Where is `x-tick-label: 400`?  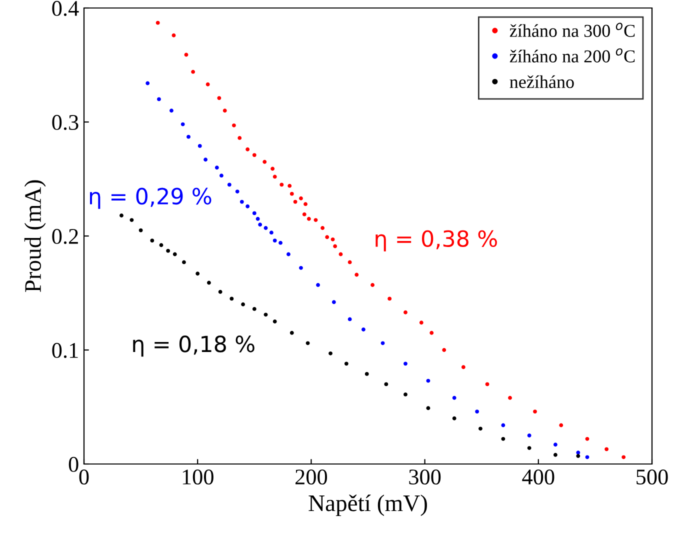
x-tick-label: 400 is located at coordinates (538, 477).